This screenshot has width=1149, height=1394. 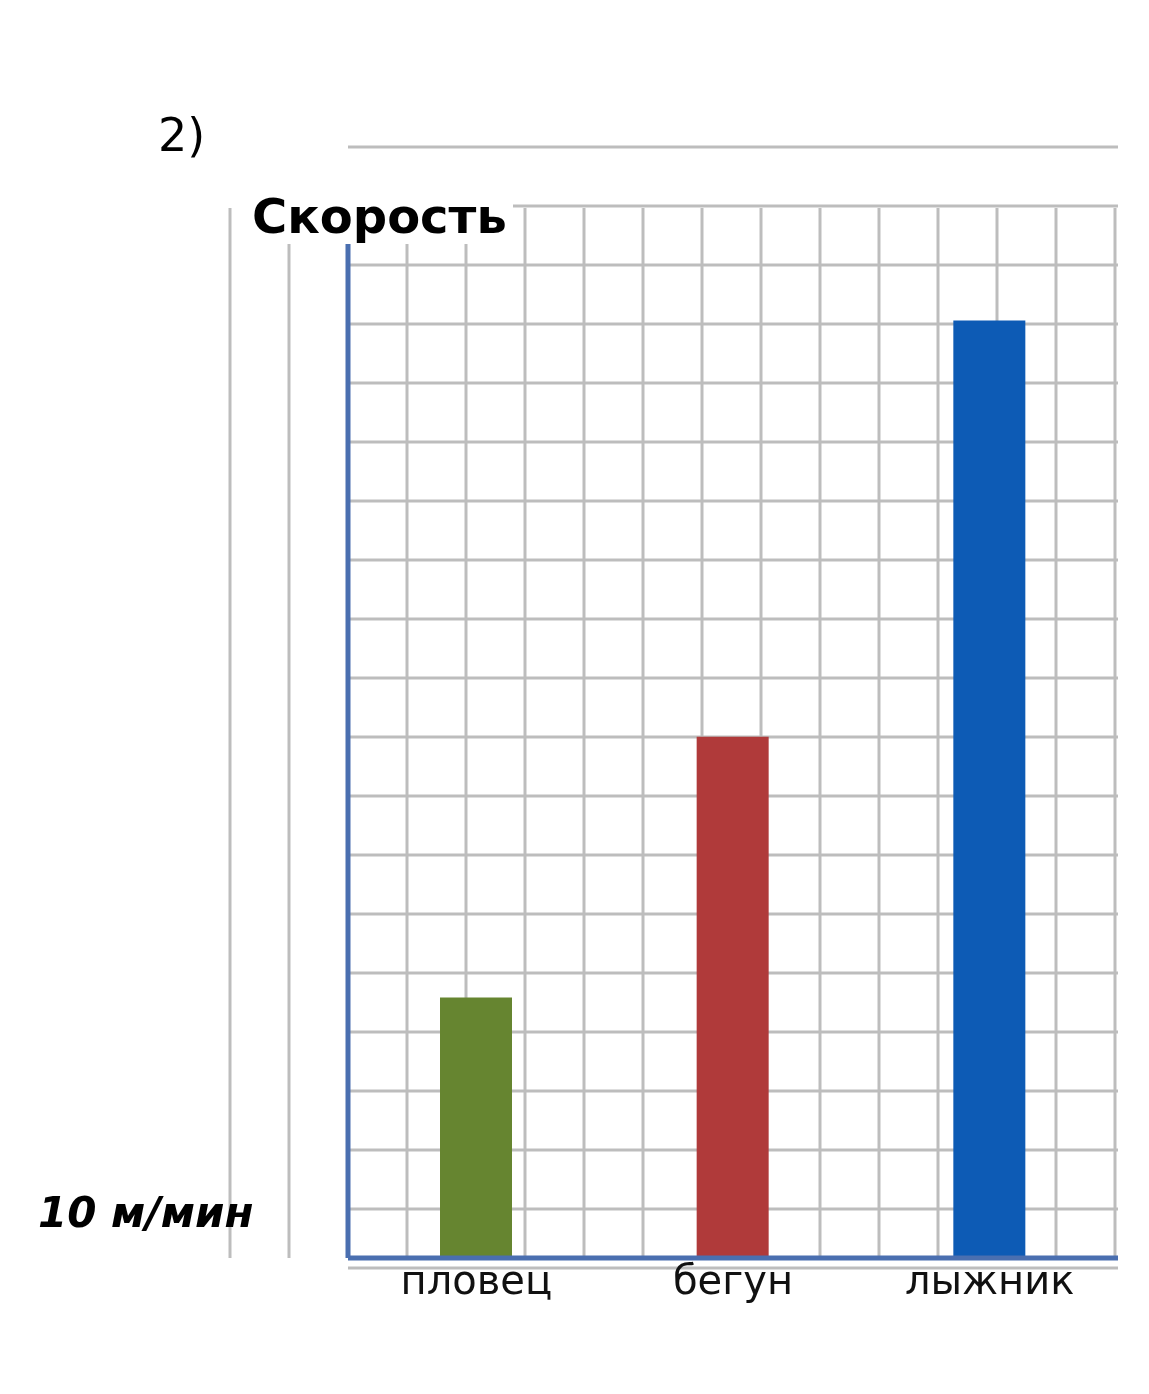 What do you see at coordinates (182, 135) in the screenshot?
I see `chart-title: 2)` at bounding box center [182, 135].